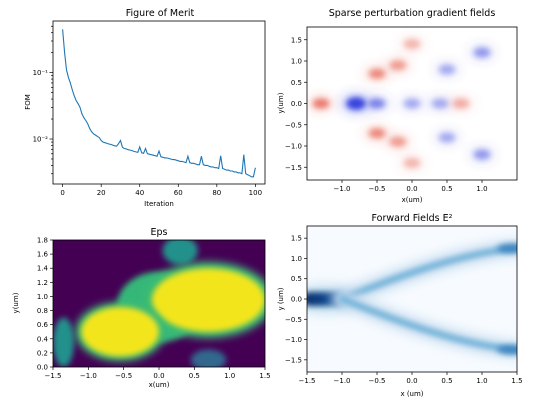 This screenshot has width=550, height=412. Describe the element at coordinates (401, 103) in the screenshot. I see `gradient-field` at that location.